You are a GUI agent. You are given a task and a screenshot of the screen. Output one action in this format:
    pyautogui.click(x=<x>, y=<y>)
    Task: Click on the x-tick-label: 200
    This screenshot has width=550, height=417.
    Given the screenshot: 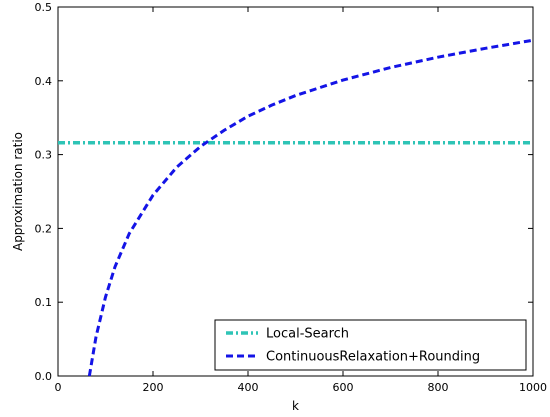 What is the action you would take?
    pyautogui.click(x=153, y=387)
    